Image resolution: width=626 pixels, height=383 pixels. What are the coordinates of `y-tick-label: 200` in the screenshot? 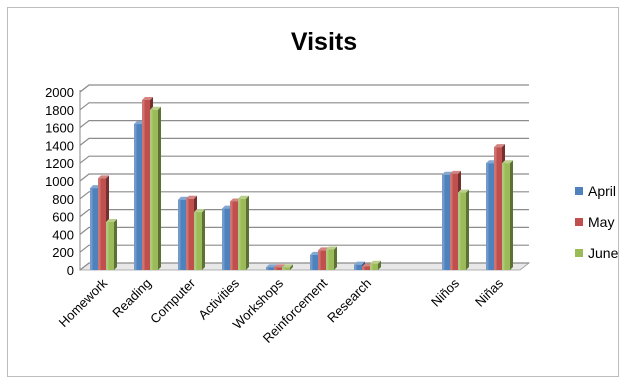 It's located at (63, 252).